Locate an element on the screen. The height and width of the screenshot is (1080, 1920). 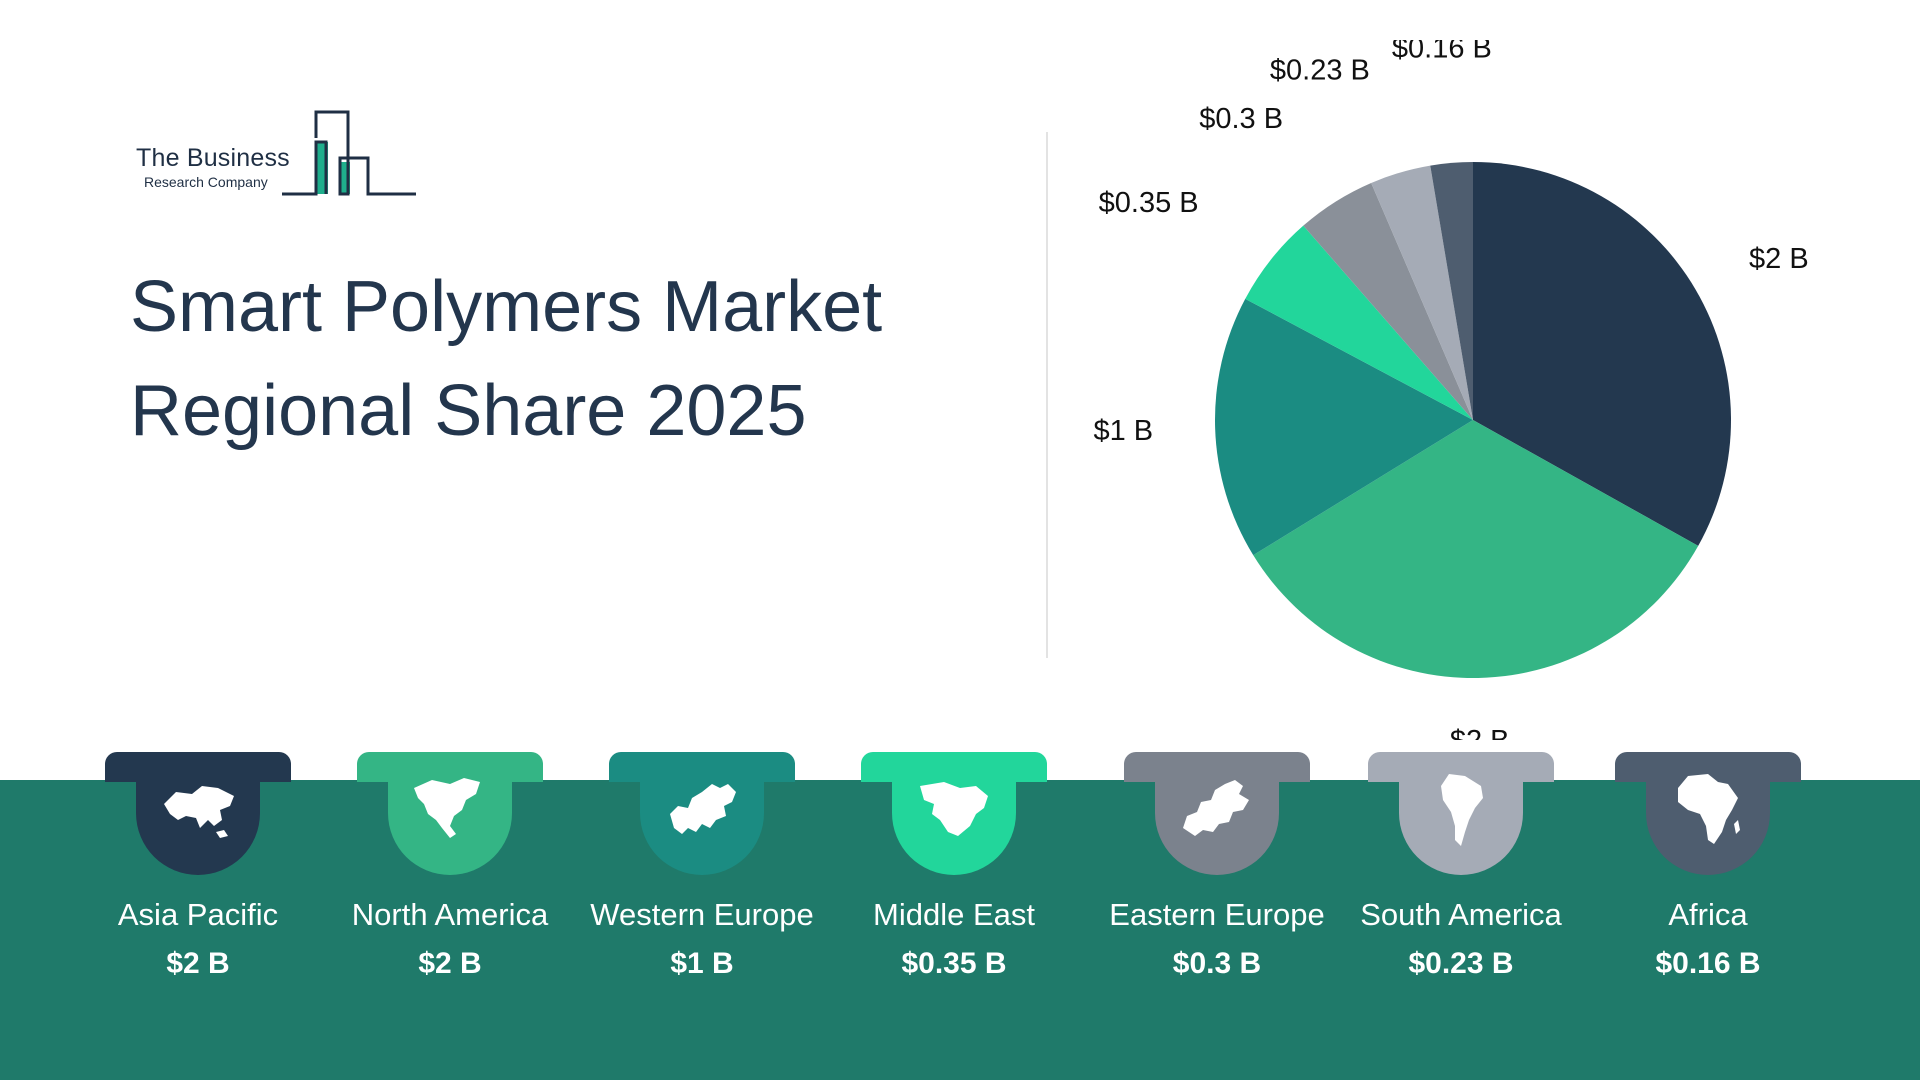
logo-buildings-icon is located at coordinates (349, 153).